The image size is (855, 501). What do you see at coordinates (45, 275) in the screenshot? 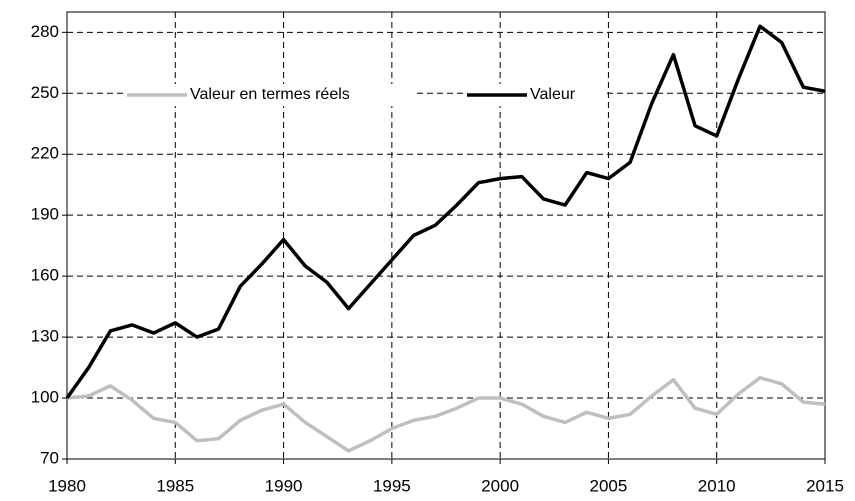
I see `y-tick-label: 160` at bounding box center [45, 275].